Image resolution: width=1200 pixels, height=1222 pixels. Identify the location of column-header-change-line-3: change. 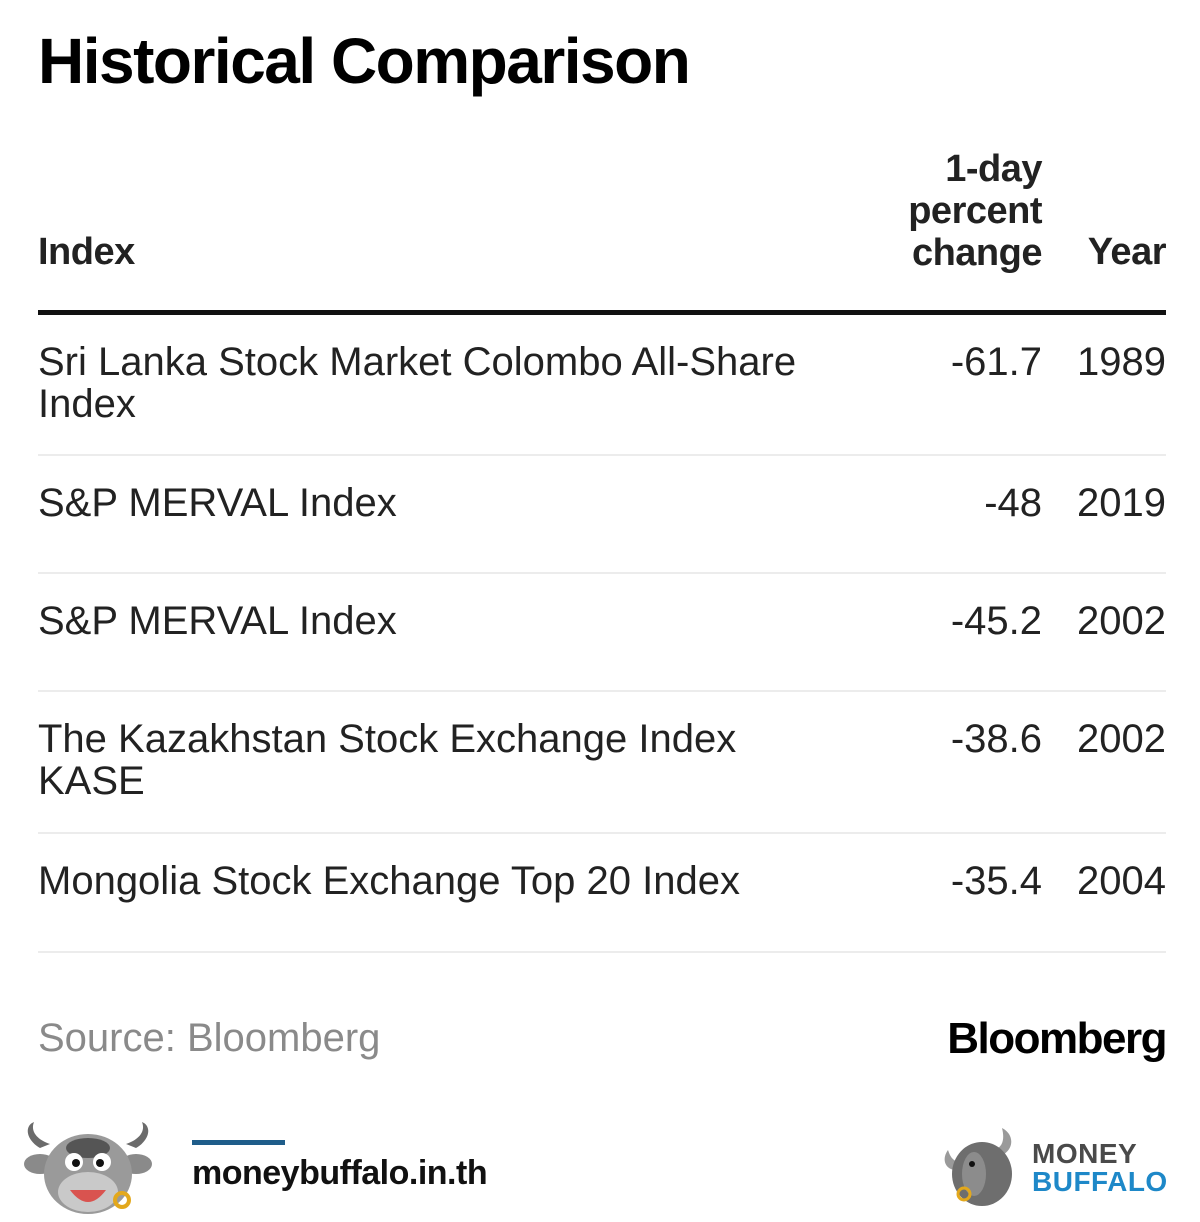
(977, 253).